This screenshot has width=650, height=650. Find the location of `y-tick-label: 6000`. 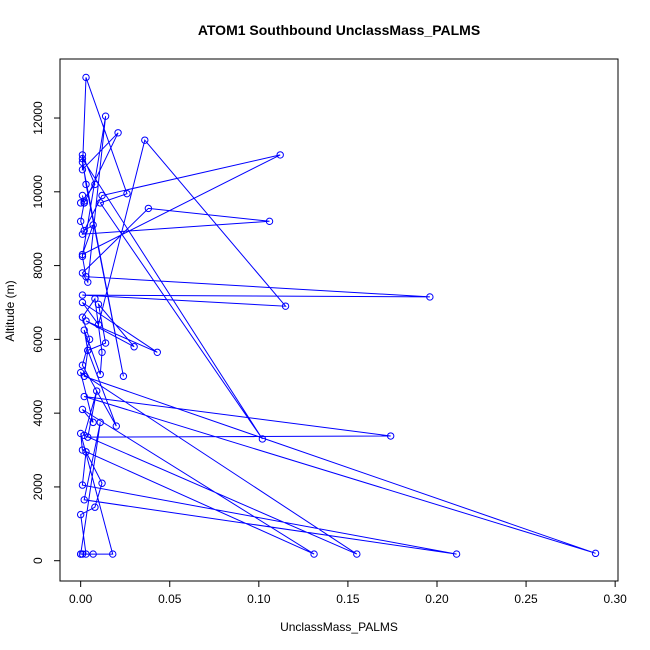

y-tick-label: 6000 is located at coordinates (38, 339).